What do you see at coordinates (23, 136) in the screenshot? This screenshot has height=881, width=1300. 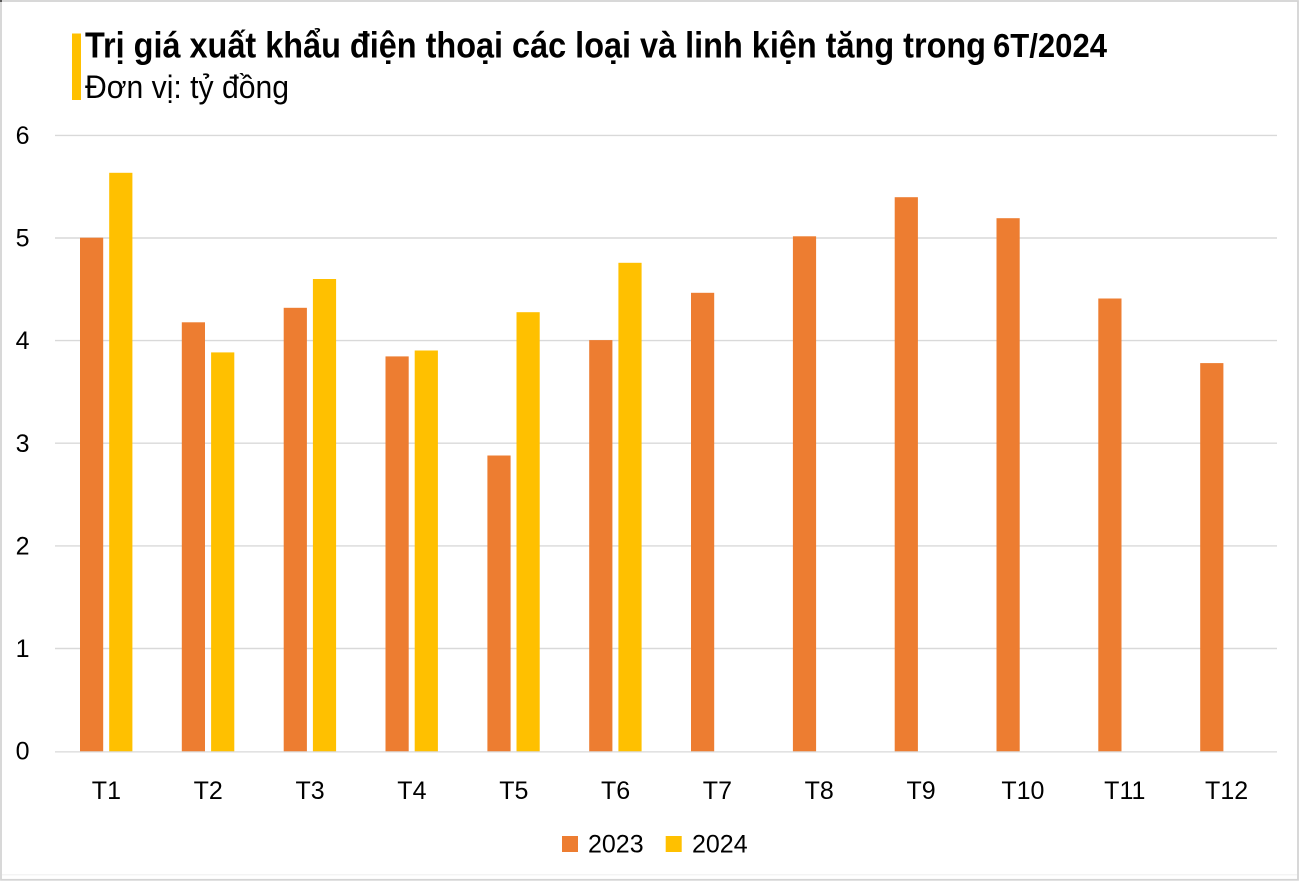 I see `svg-text: 6` at bounding box center [23, 136].